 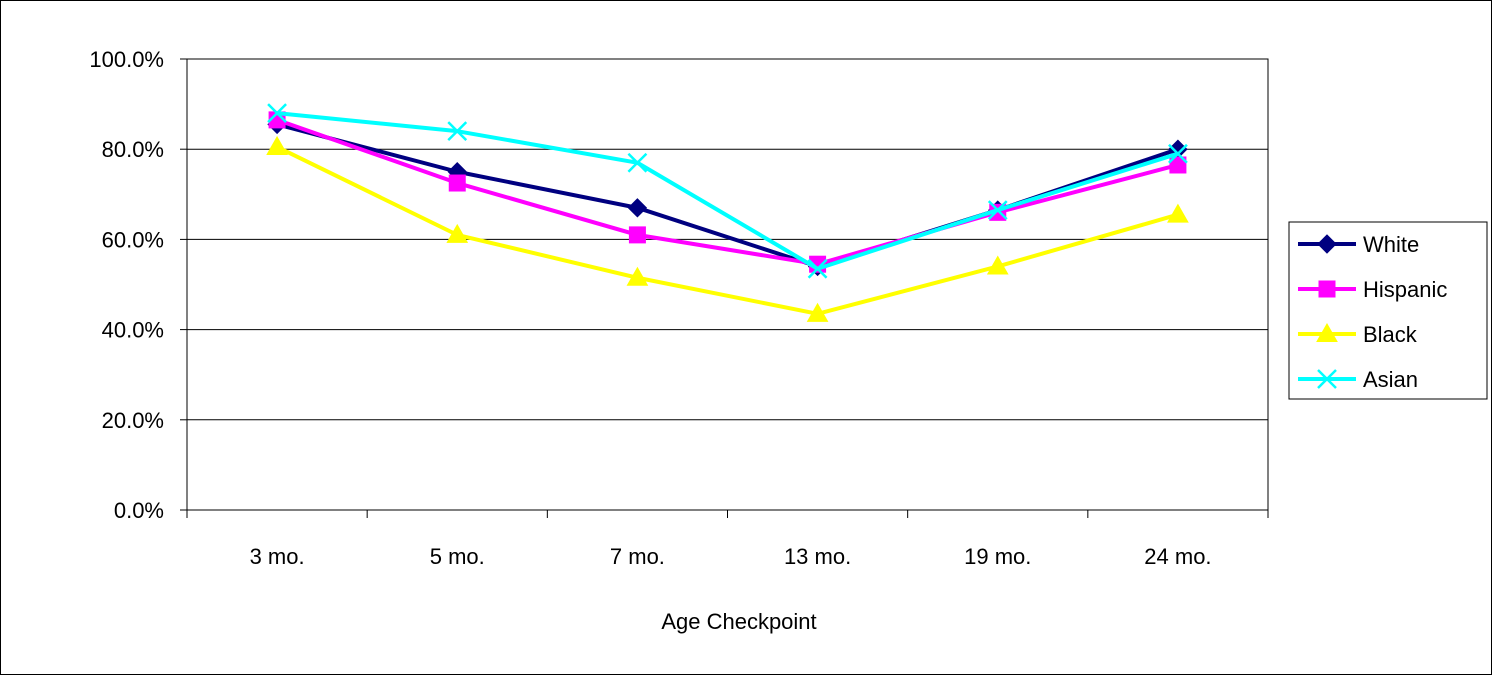 What do you see at coordinates (1327, 289) in the screenshot?
I see `legend-marker-hispanic` at bounding box center [1327, 289].